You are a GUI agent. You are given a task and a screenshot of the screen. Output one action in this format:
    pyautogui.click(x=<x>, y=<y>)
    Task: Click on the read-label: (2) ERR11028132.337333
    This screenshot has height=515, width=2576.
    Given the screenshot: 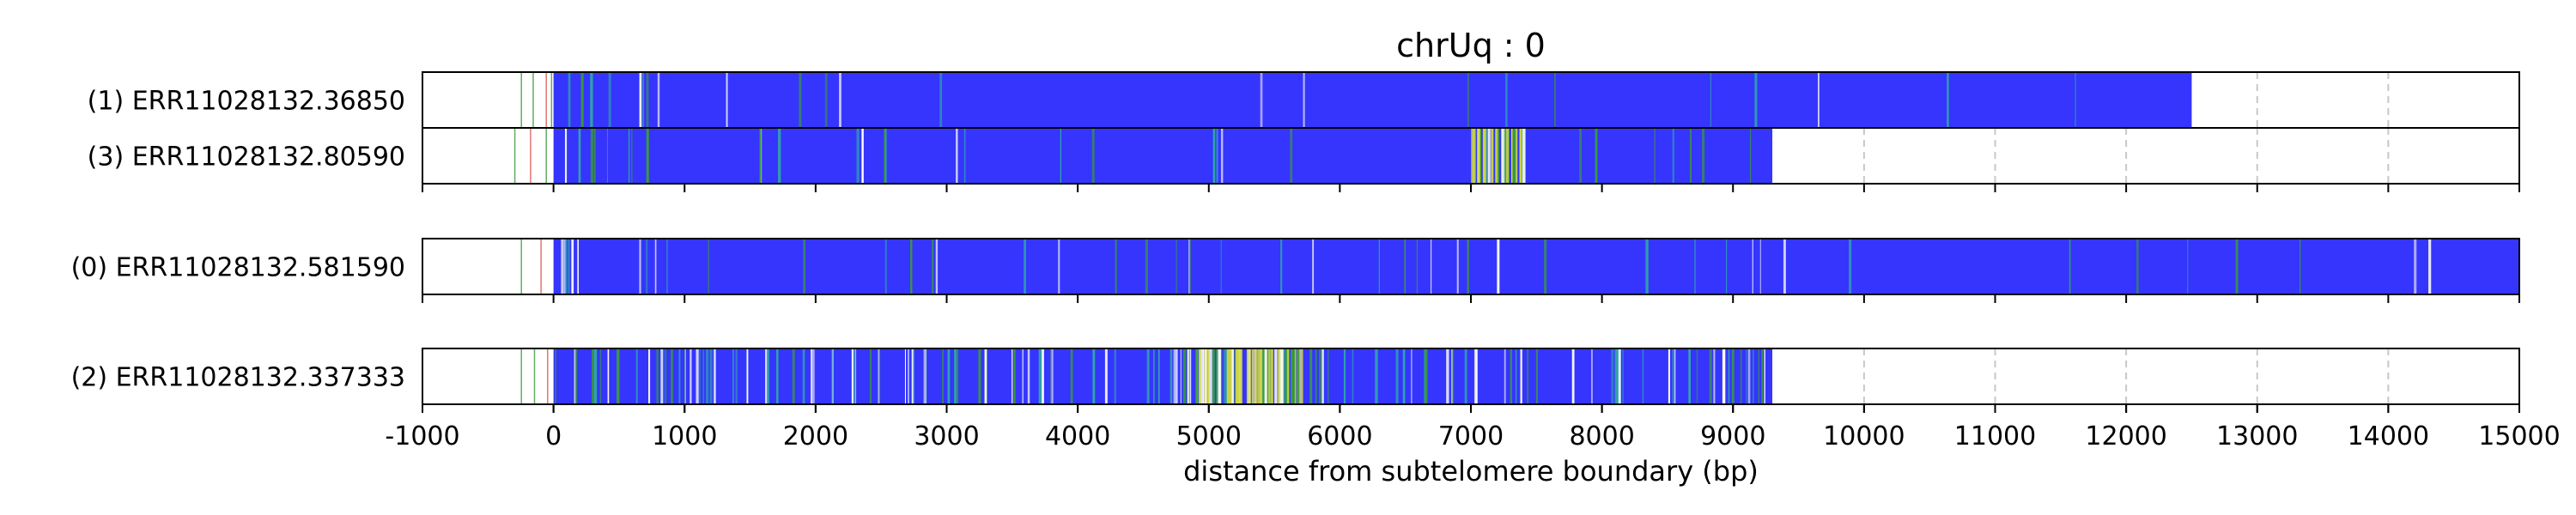 What is the action you would take?
    pyautogui.click(x=238, y=378)
    